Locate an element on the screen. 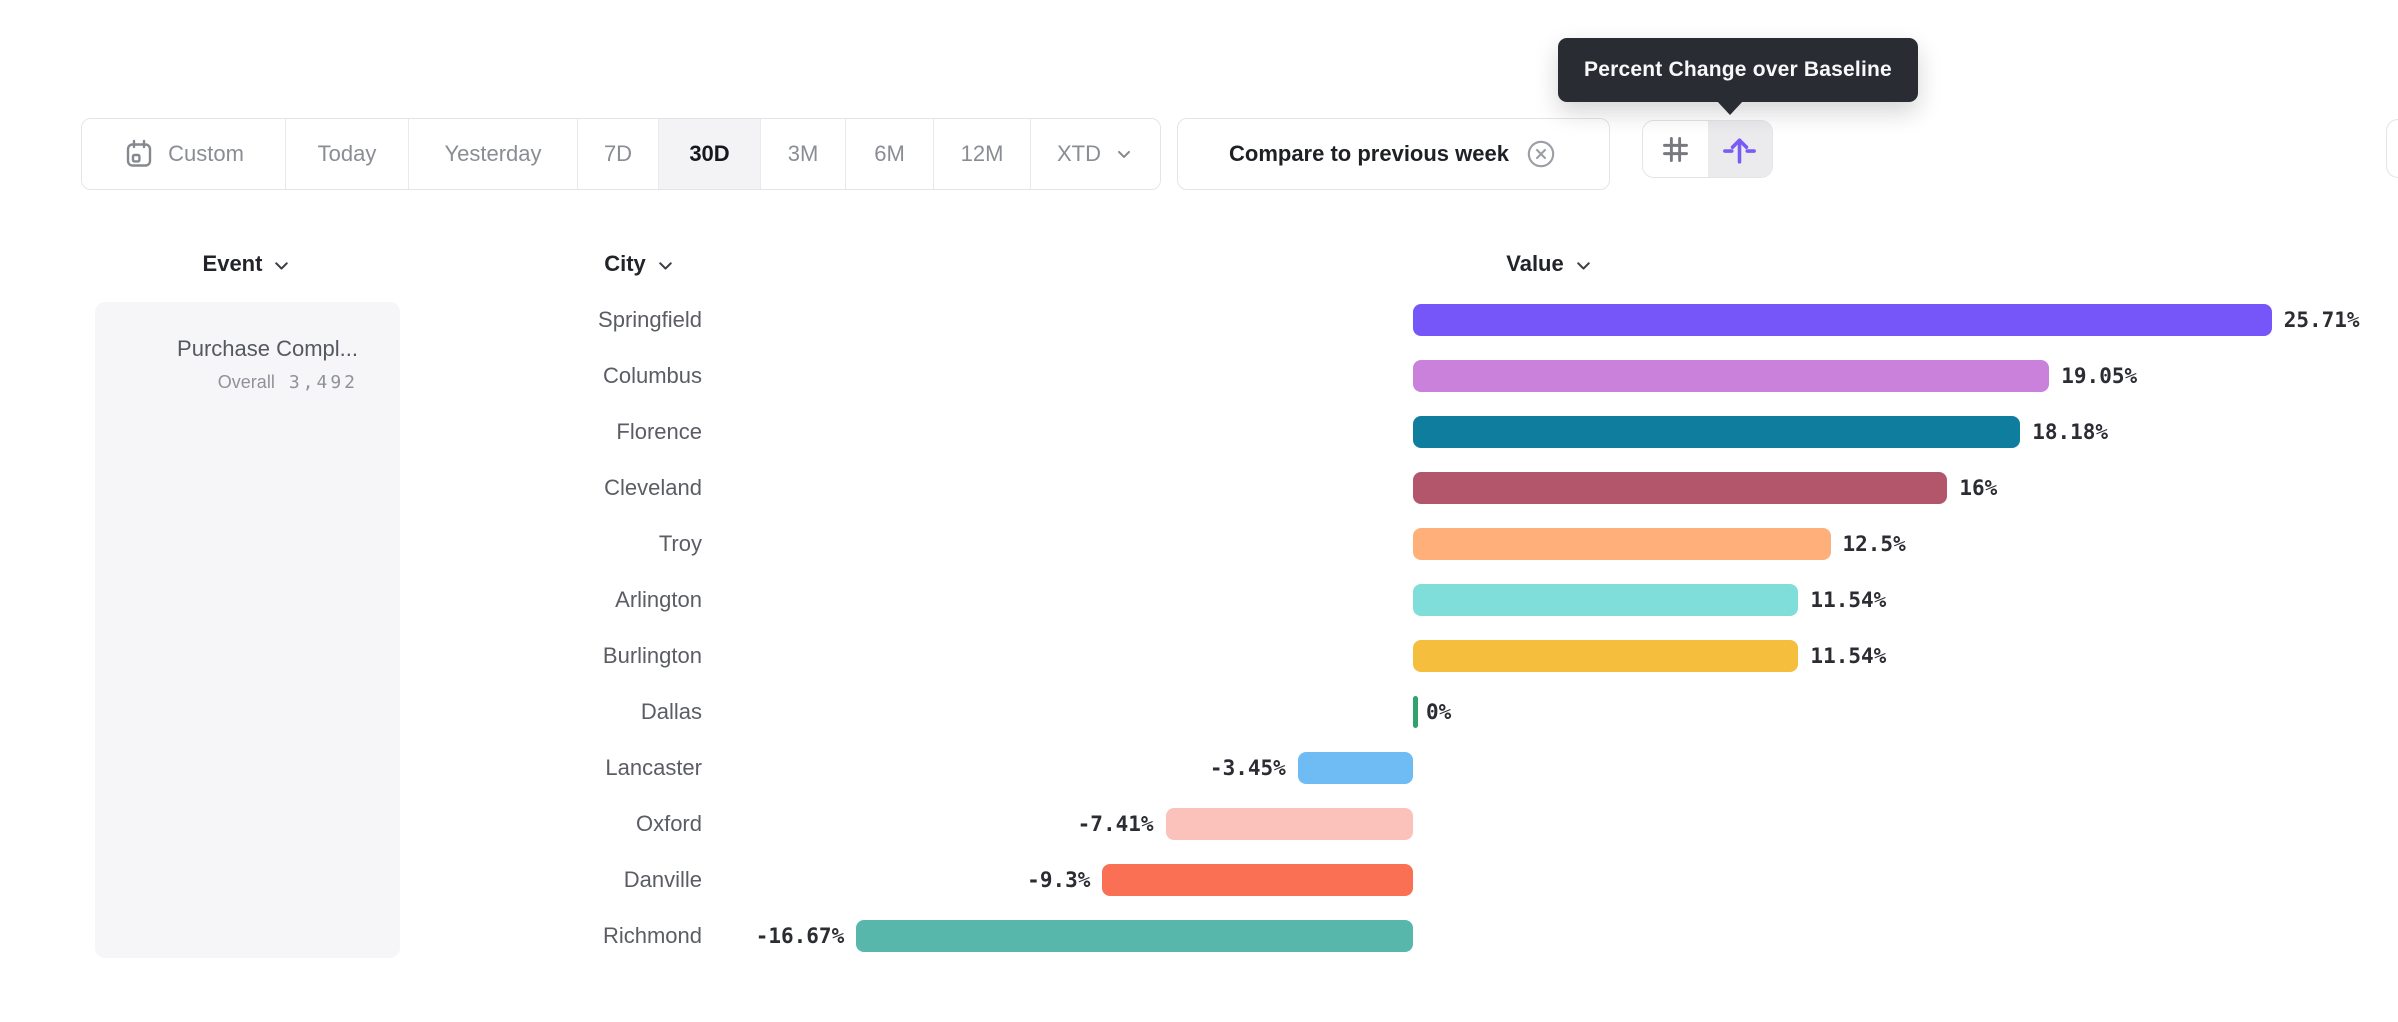 The height and width of the screenshot is (1022, 2398). partial-button is located at coordinates (2392, 148).